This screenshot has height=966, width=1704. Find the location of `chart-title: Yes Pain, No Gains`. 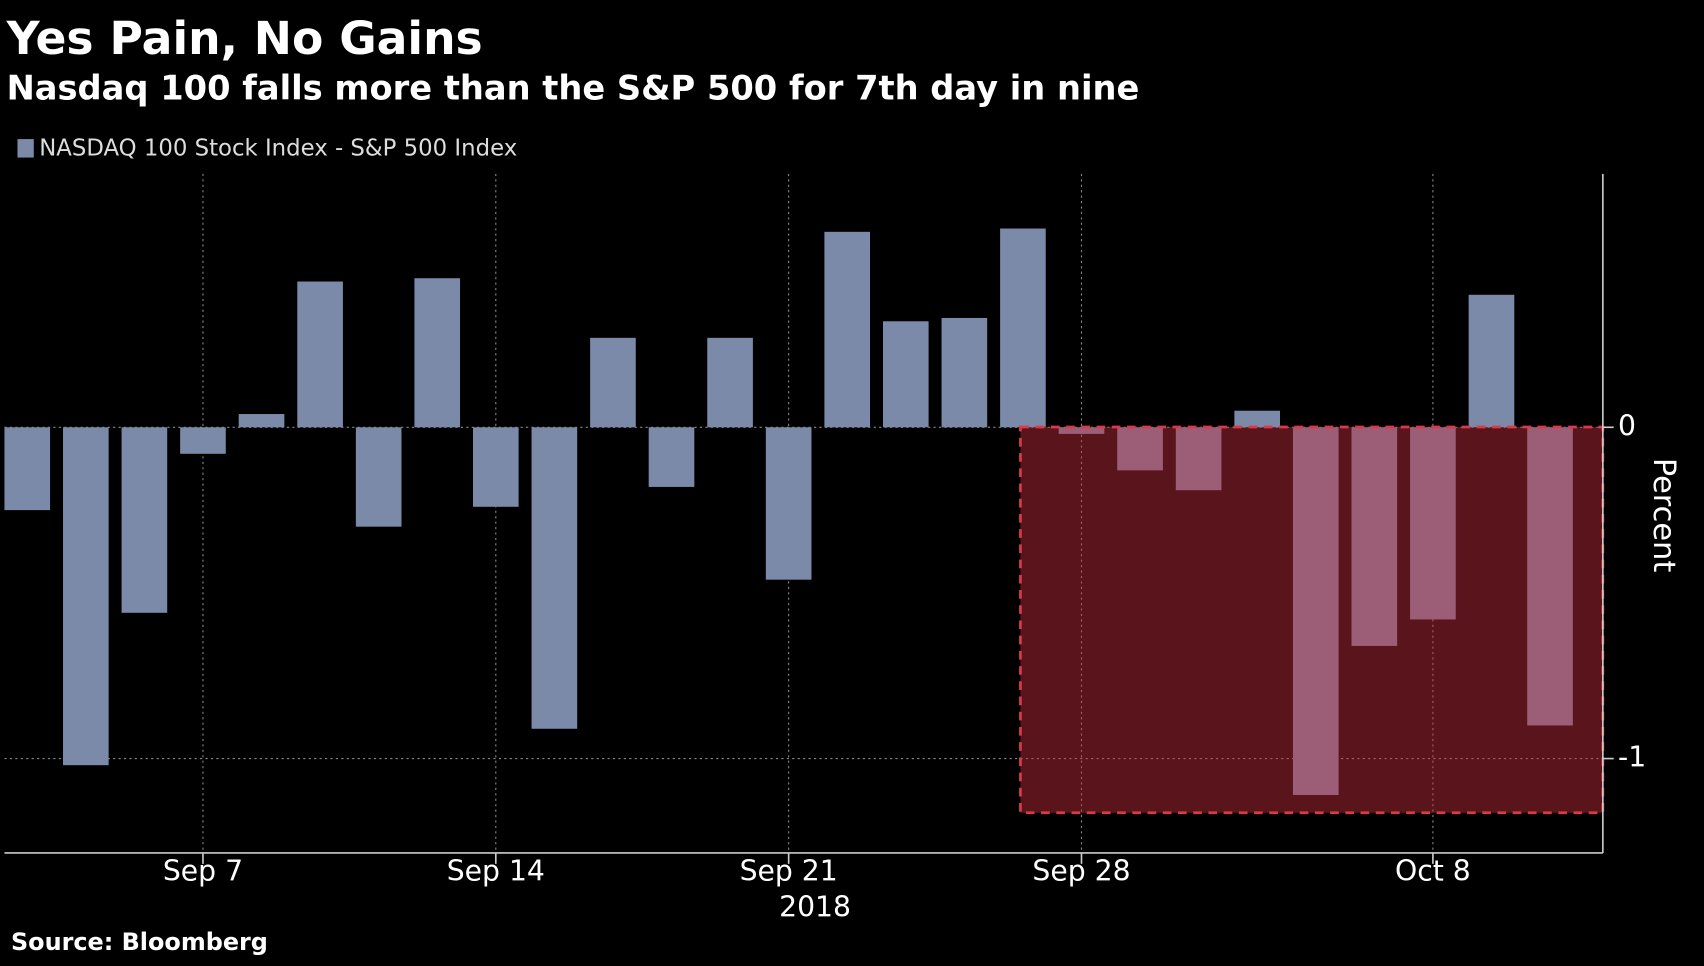

chart-title: Yes Pain, No Gains is located at coordinates (244, 38).